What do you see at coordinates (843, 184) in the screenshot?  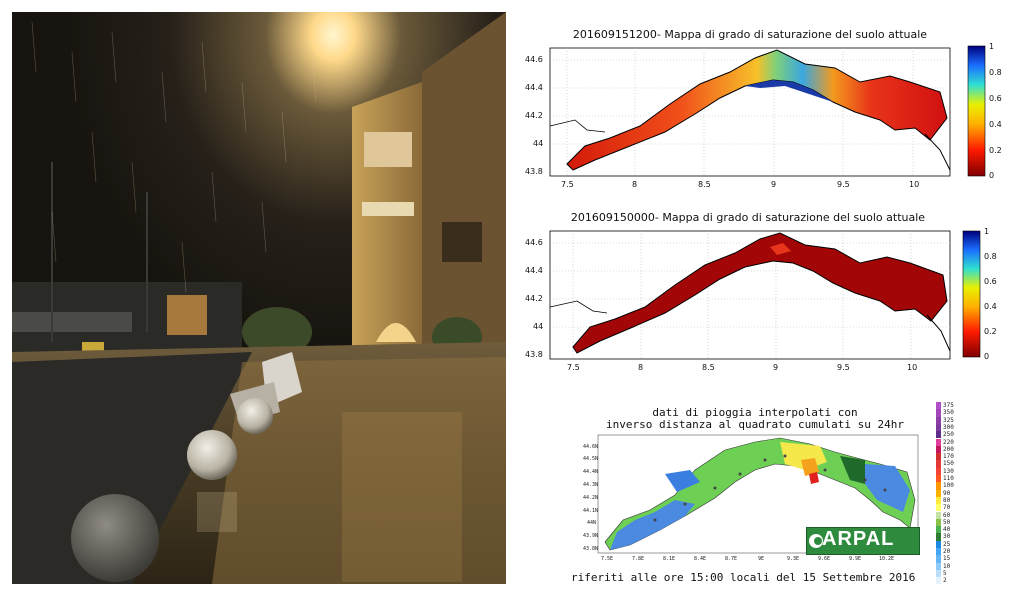 I see `map1-xtick: 9.5` at bounding box center [843, 184].